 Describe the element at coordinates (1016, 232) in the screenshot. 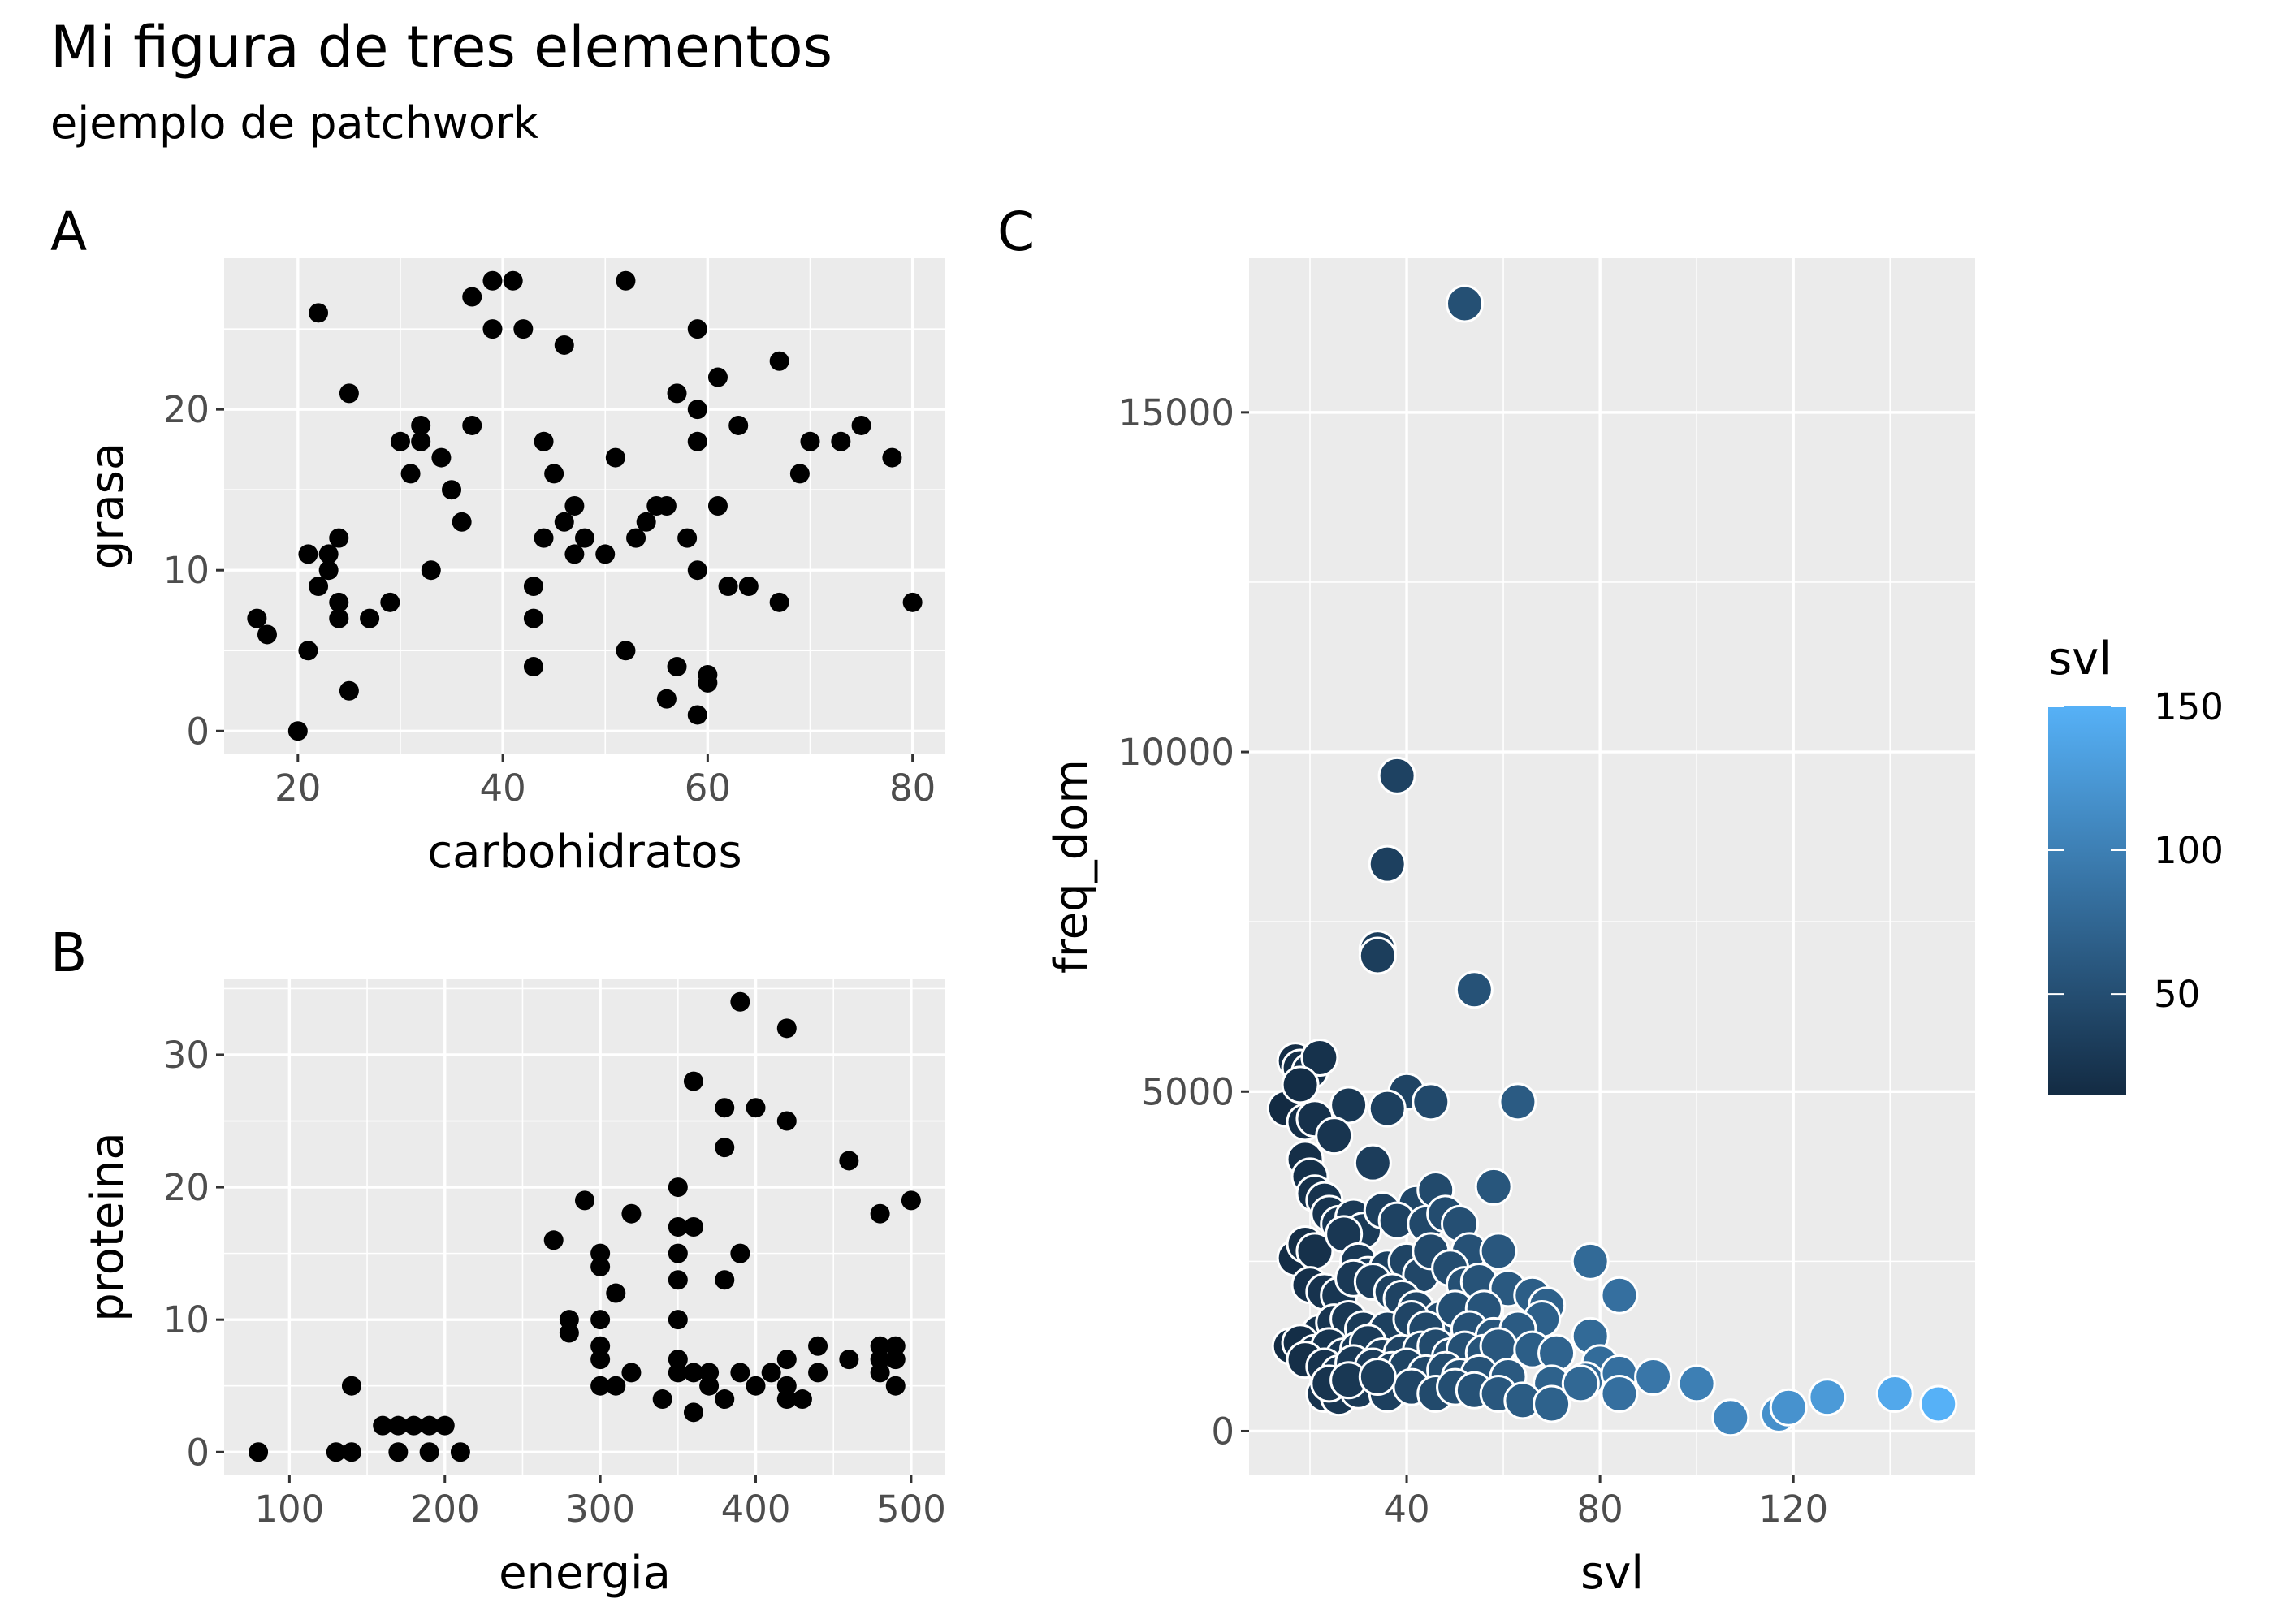

I see `panel-tag: C` at that location.